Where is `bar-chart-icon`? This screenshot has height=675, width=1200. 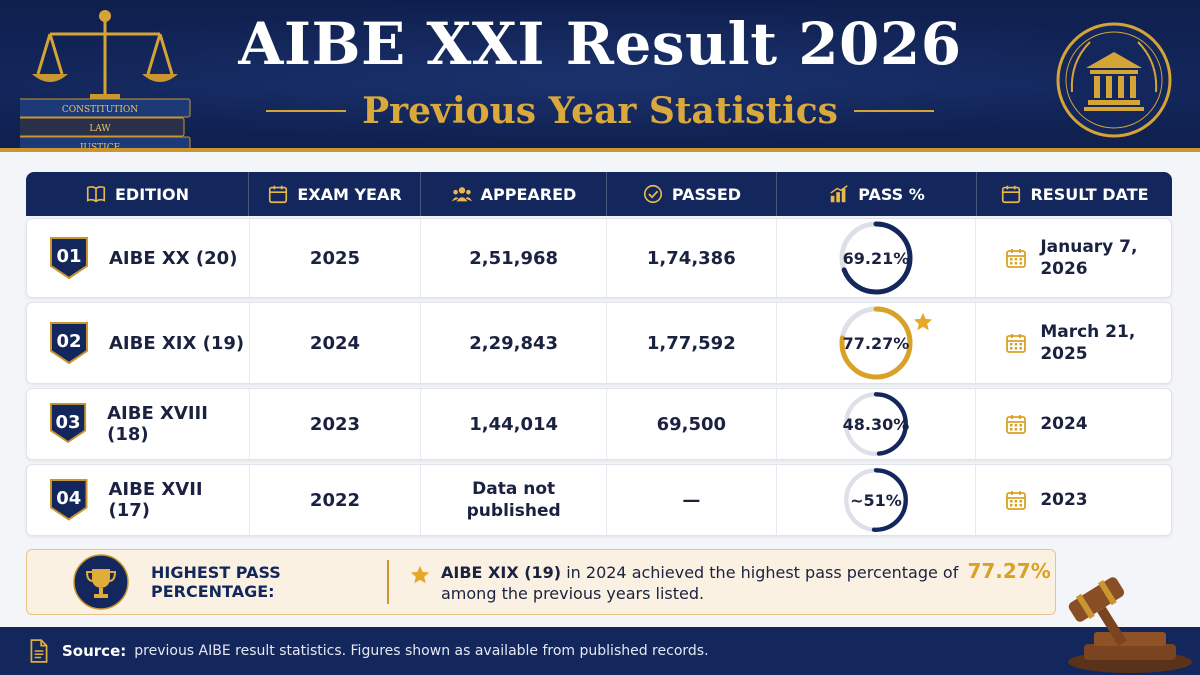
bar-chart-icon is located at coordinates (839, 194).